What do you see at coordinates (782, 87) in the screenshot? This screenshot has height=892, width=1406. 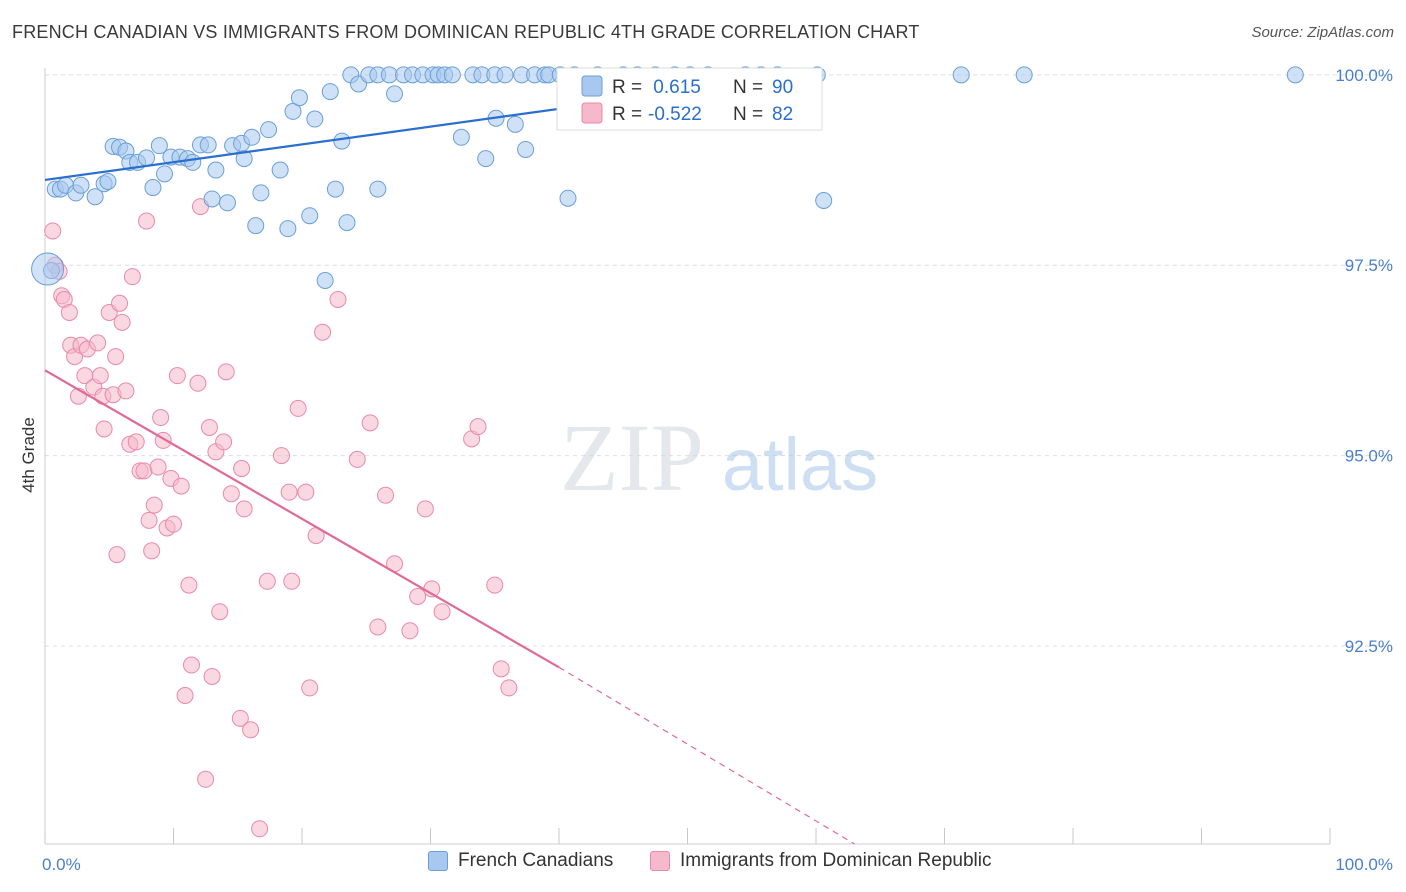 I see `legend-n-value-1: 90` at bounding box center [782, 87].